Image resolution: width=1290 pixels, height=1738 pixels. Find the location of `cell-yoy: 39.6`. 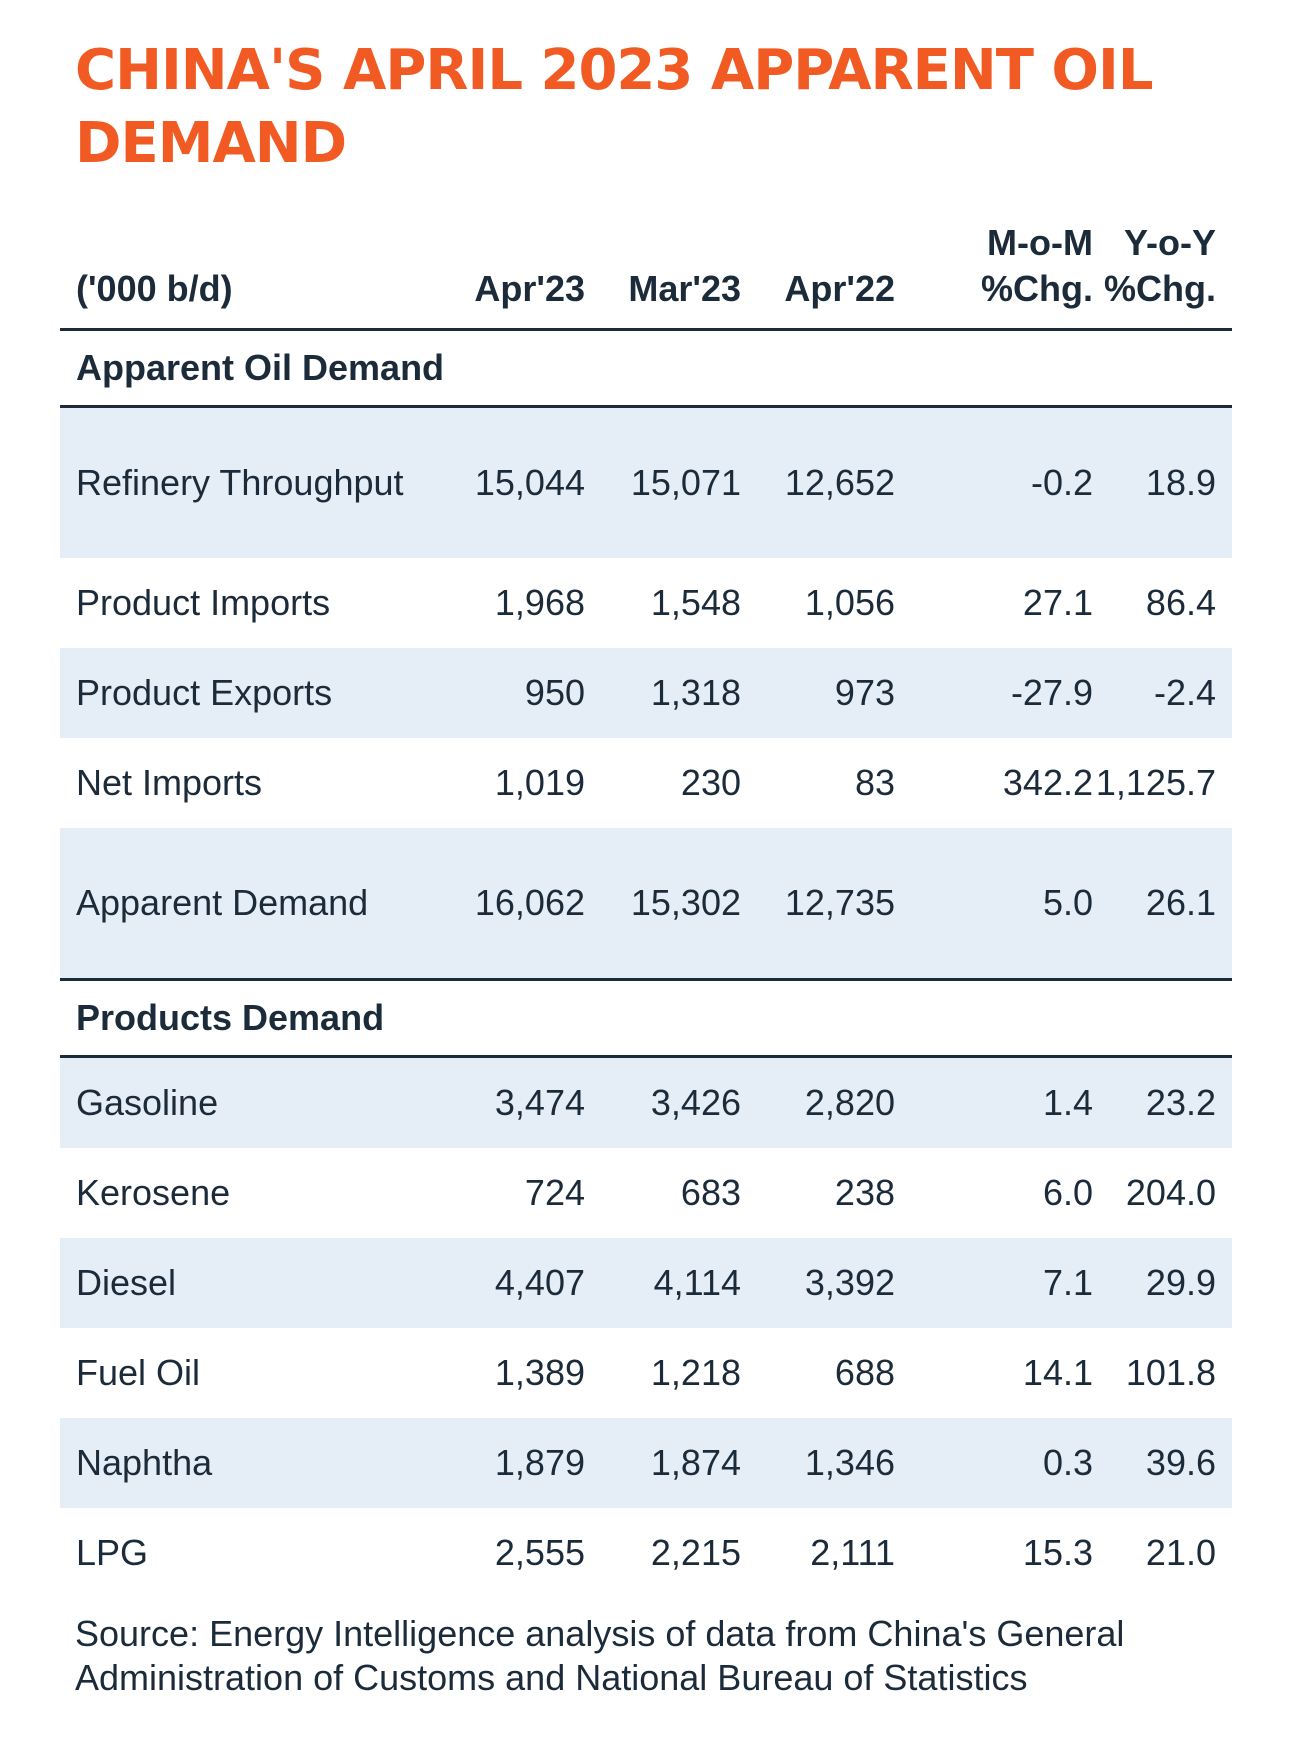

cell-yoy: 39.6 is located at coordinates (1162, 1463).